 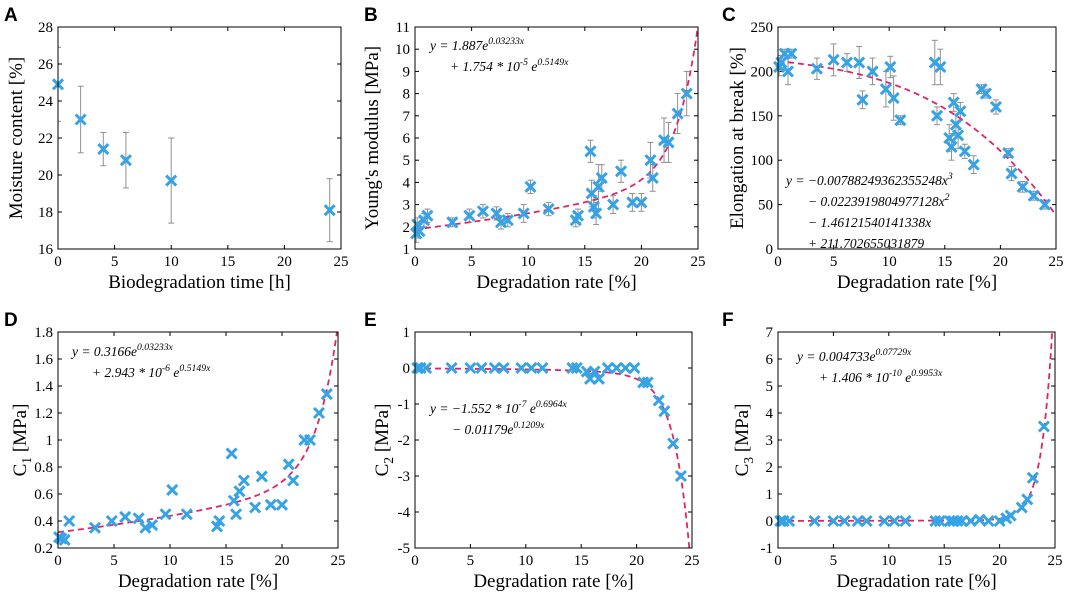 What do you see at coordinates (869, 222) in the screenshot?
I see `fit-equation-line: − 1.46121540141338x` at bounding box center [869, 222].